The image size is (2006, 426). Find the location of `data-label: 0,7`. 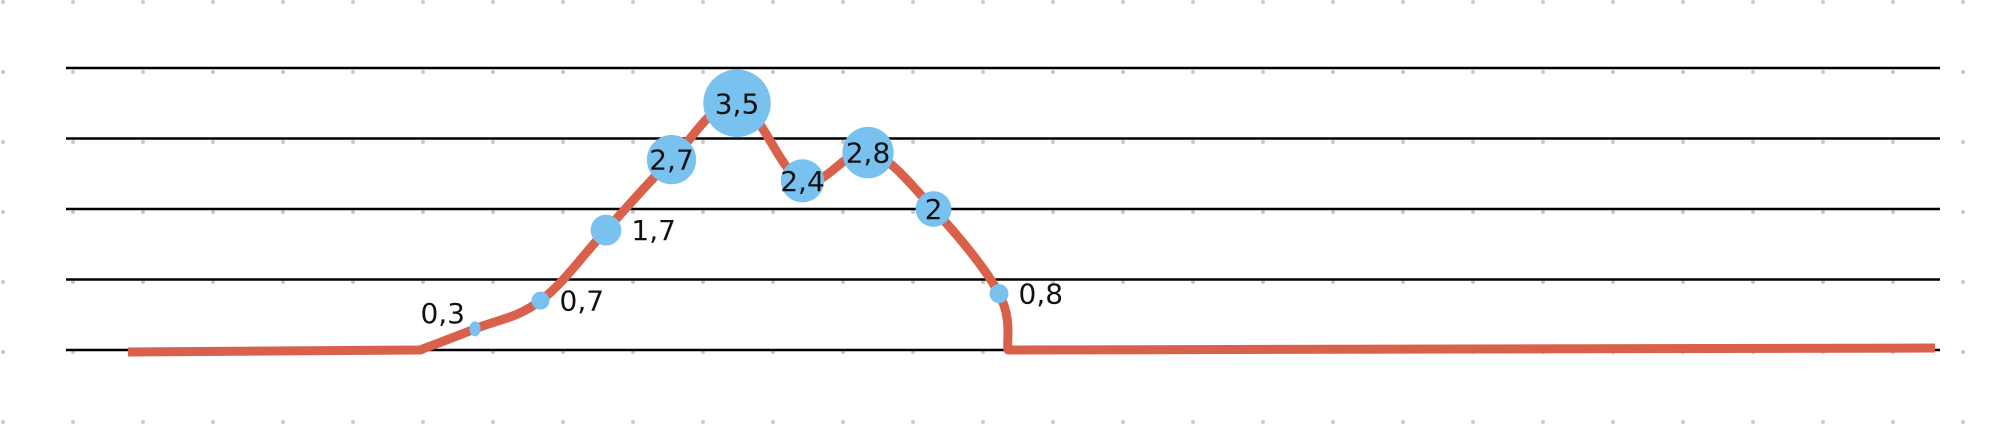

data-label: 0,7 is located at coordinates (582, 301).